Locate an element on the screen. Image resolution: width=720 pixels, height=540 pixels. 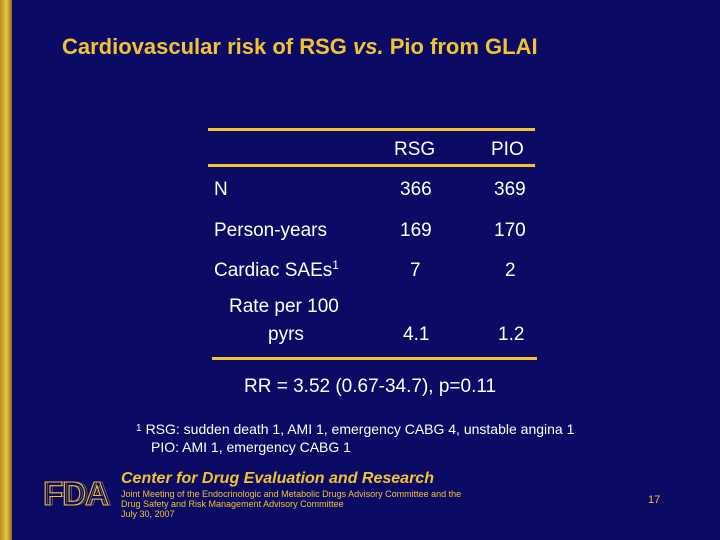
fda-logo-icon: FDA FDA is located at coordinates (76, 492).